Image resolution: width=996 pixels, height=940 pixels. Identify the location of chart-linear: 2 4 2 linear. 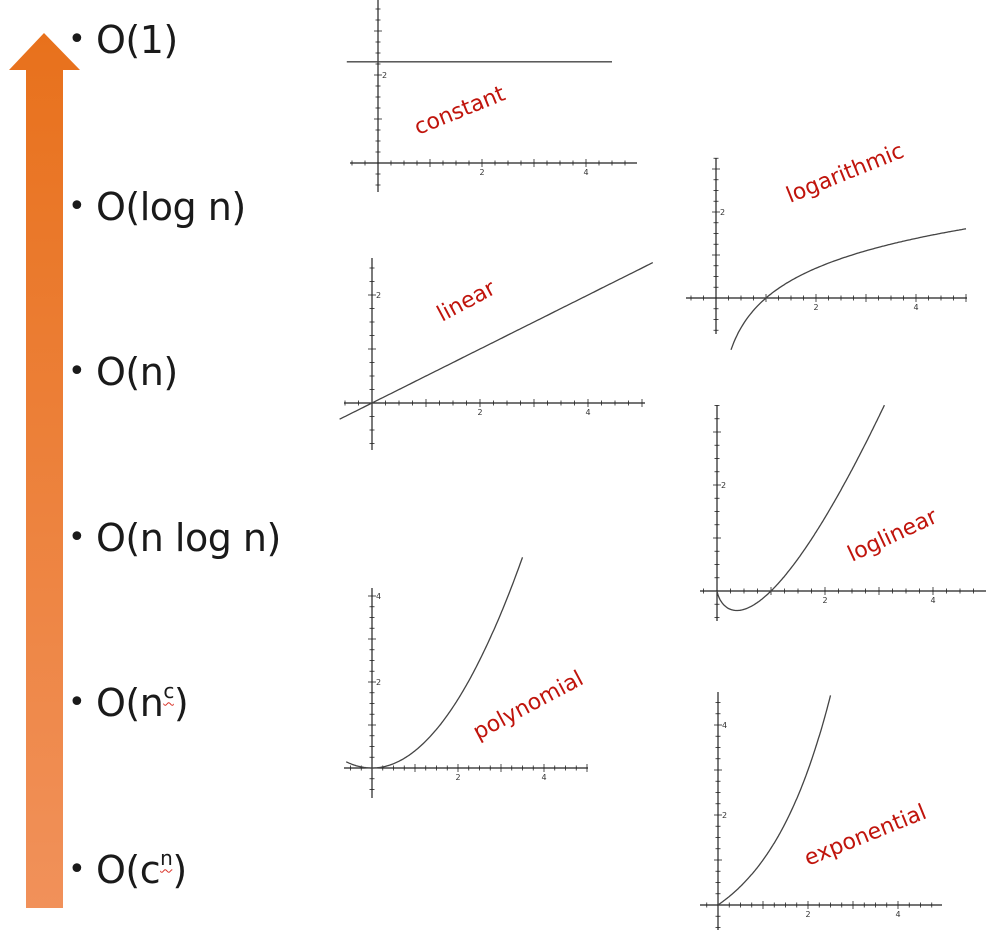
(496, 354).